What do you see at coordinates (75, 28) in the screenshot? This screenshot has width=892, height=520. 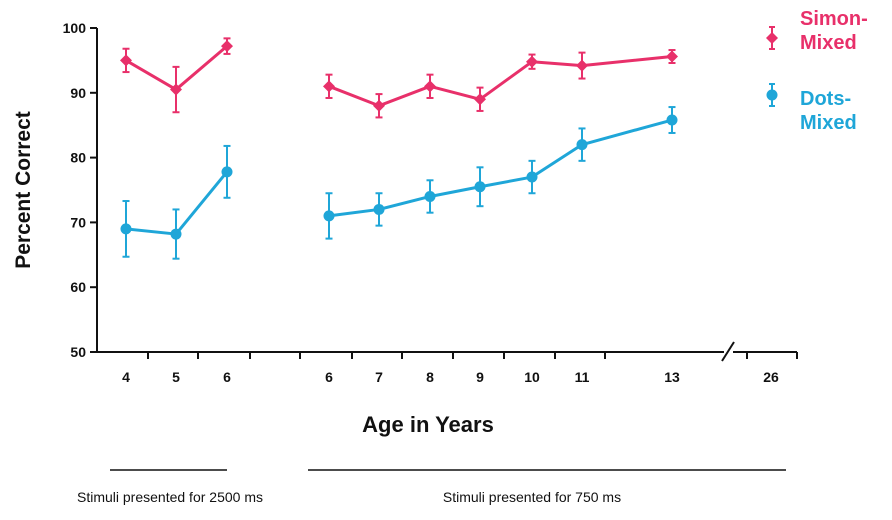 I see `y-tick-label: 100` at bounding box center [75, 28].